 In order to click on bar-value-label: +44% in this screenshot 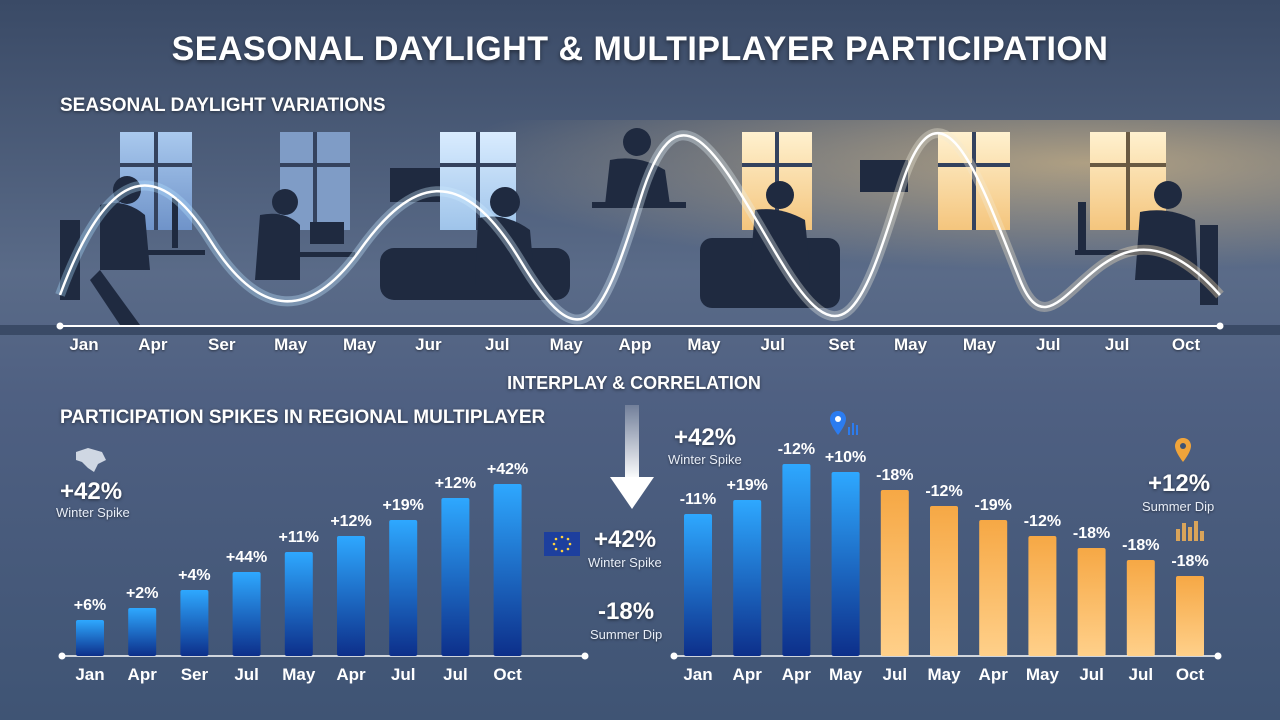, I will do `click(246, 557)`.